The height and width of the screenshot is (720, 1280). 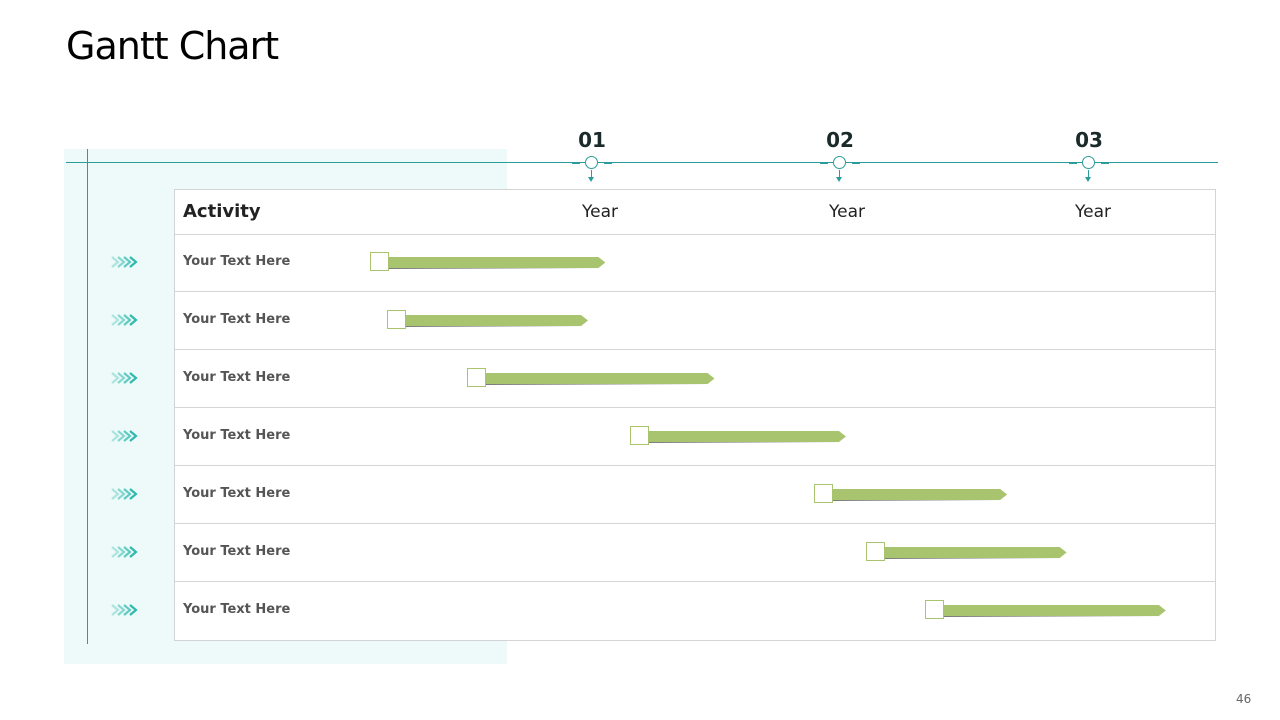 What do you see at coordinates (600, 212) in the screenshot?
I see `period-label-1: Year` at bounding box center [600, 212].